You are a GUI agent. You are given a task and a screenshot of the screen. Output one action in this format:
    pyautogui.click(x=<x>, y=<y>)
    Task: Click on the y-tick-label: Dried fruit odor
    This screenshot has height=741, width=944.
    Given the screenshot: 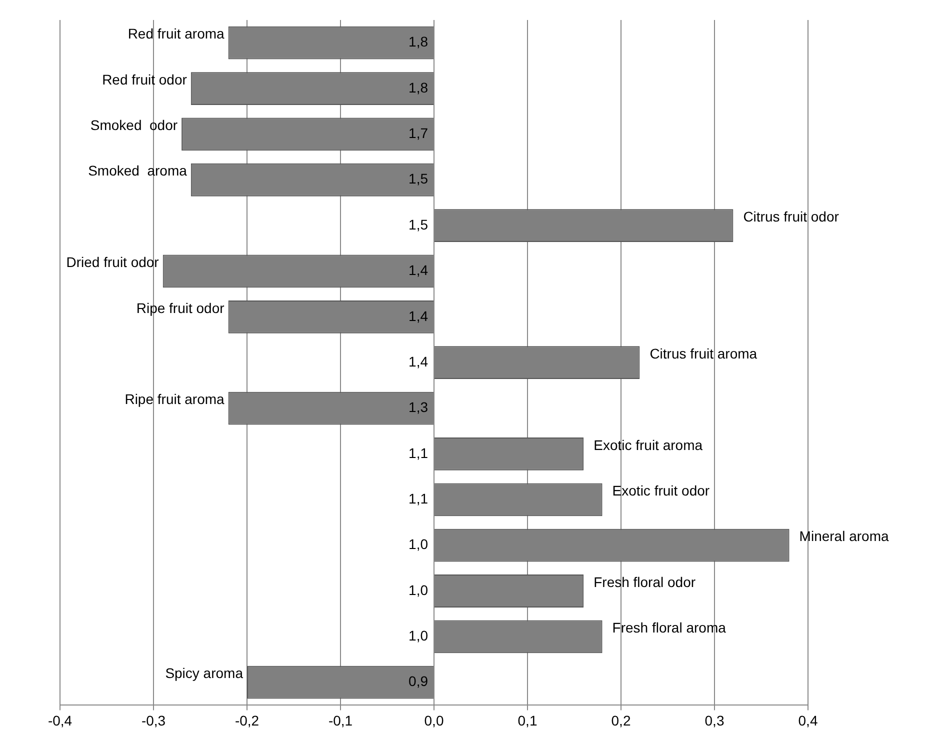 What is the action you would take?
    pyautogui.click(x=113, y=262)
    